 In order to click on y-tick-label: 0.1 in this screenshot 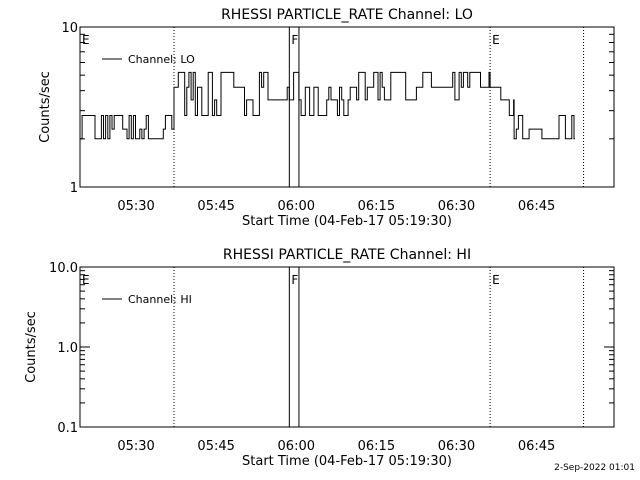, I will do `click(67, 428)`.